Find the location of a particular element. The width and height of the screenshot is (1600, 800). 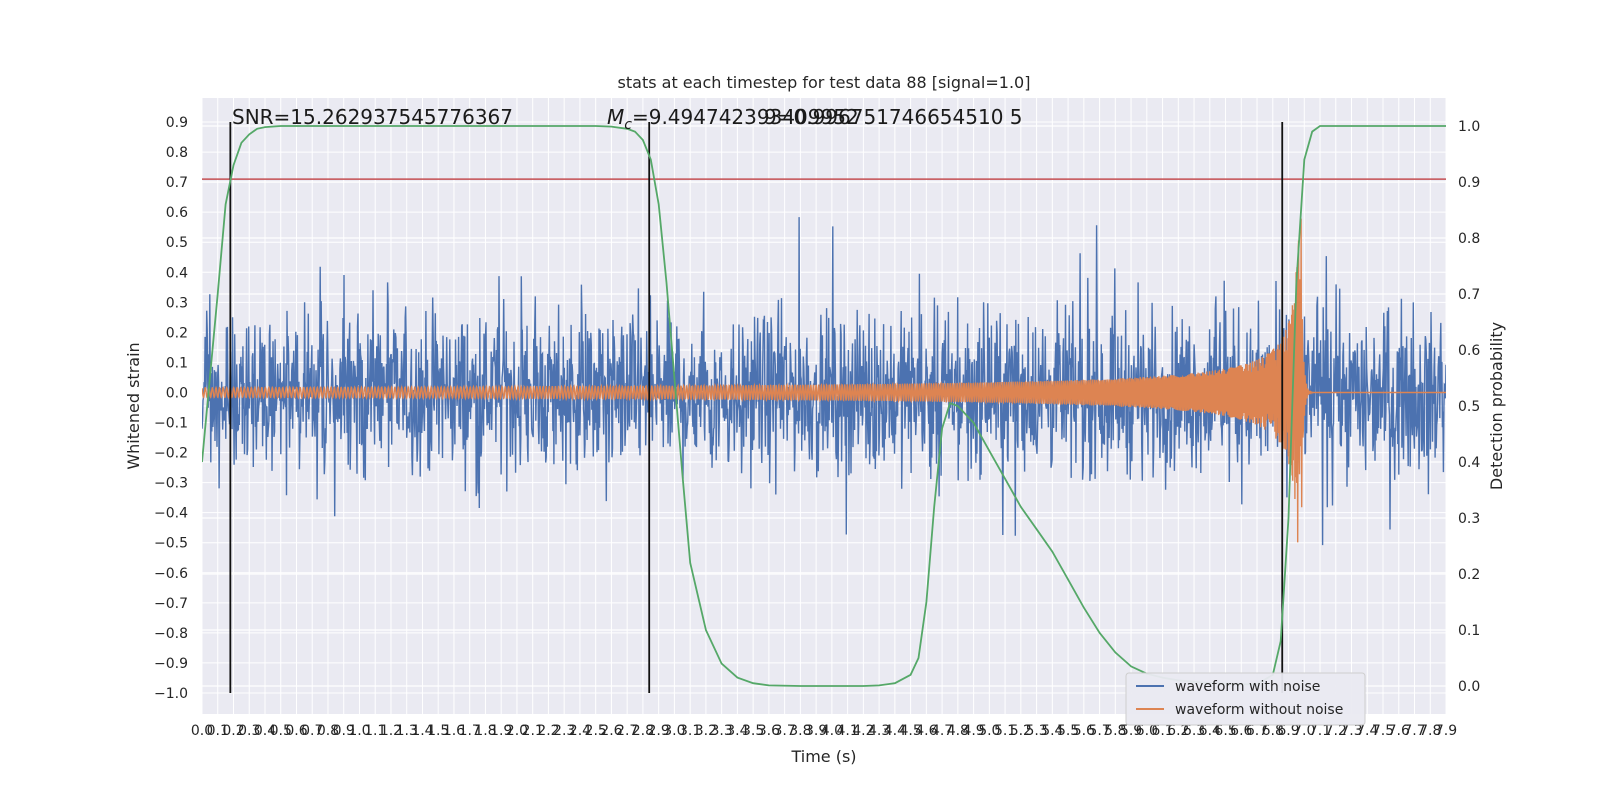

annotation-mc-symbol: M is located at coordinates (615, 117).